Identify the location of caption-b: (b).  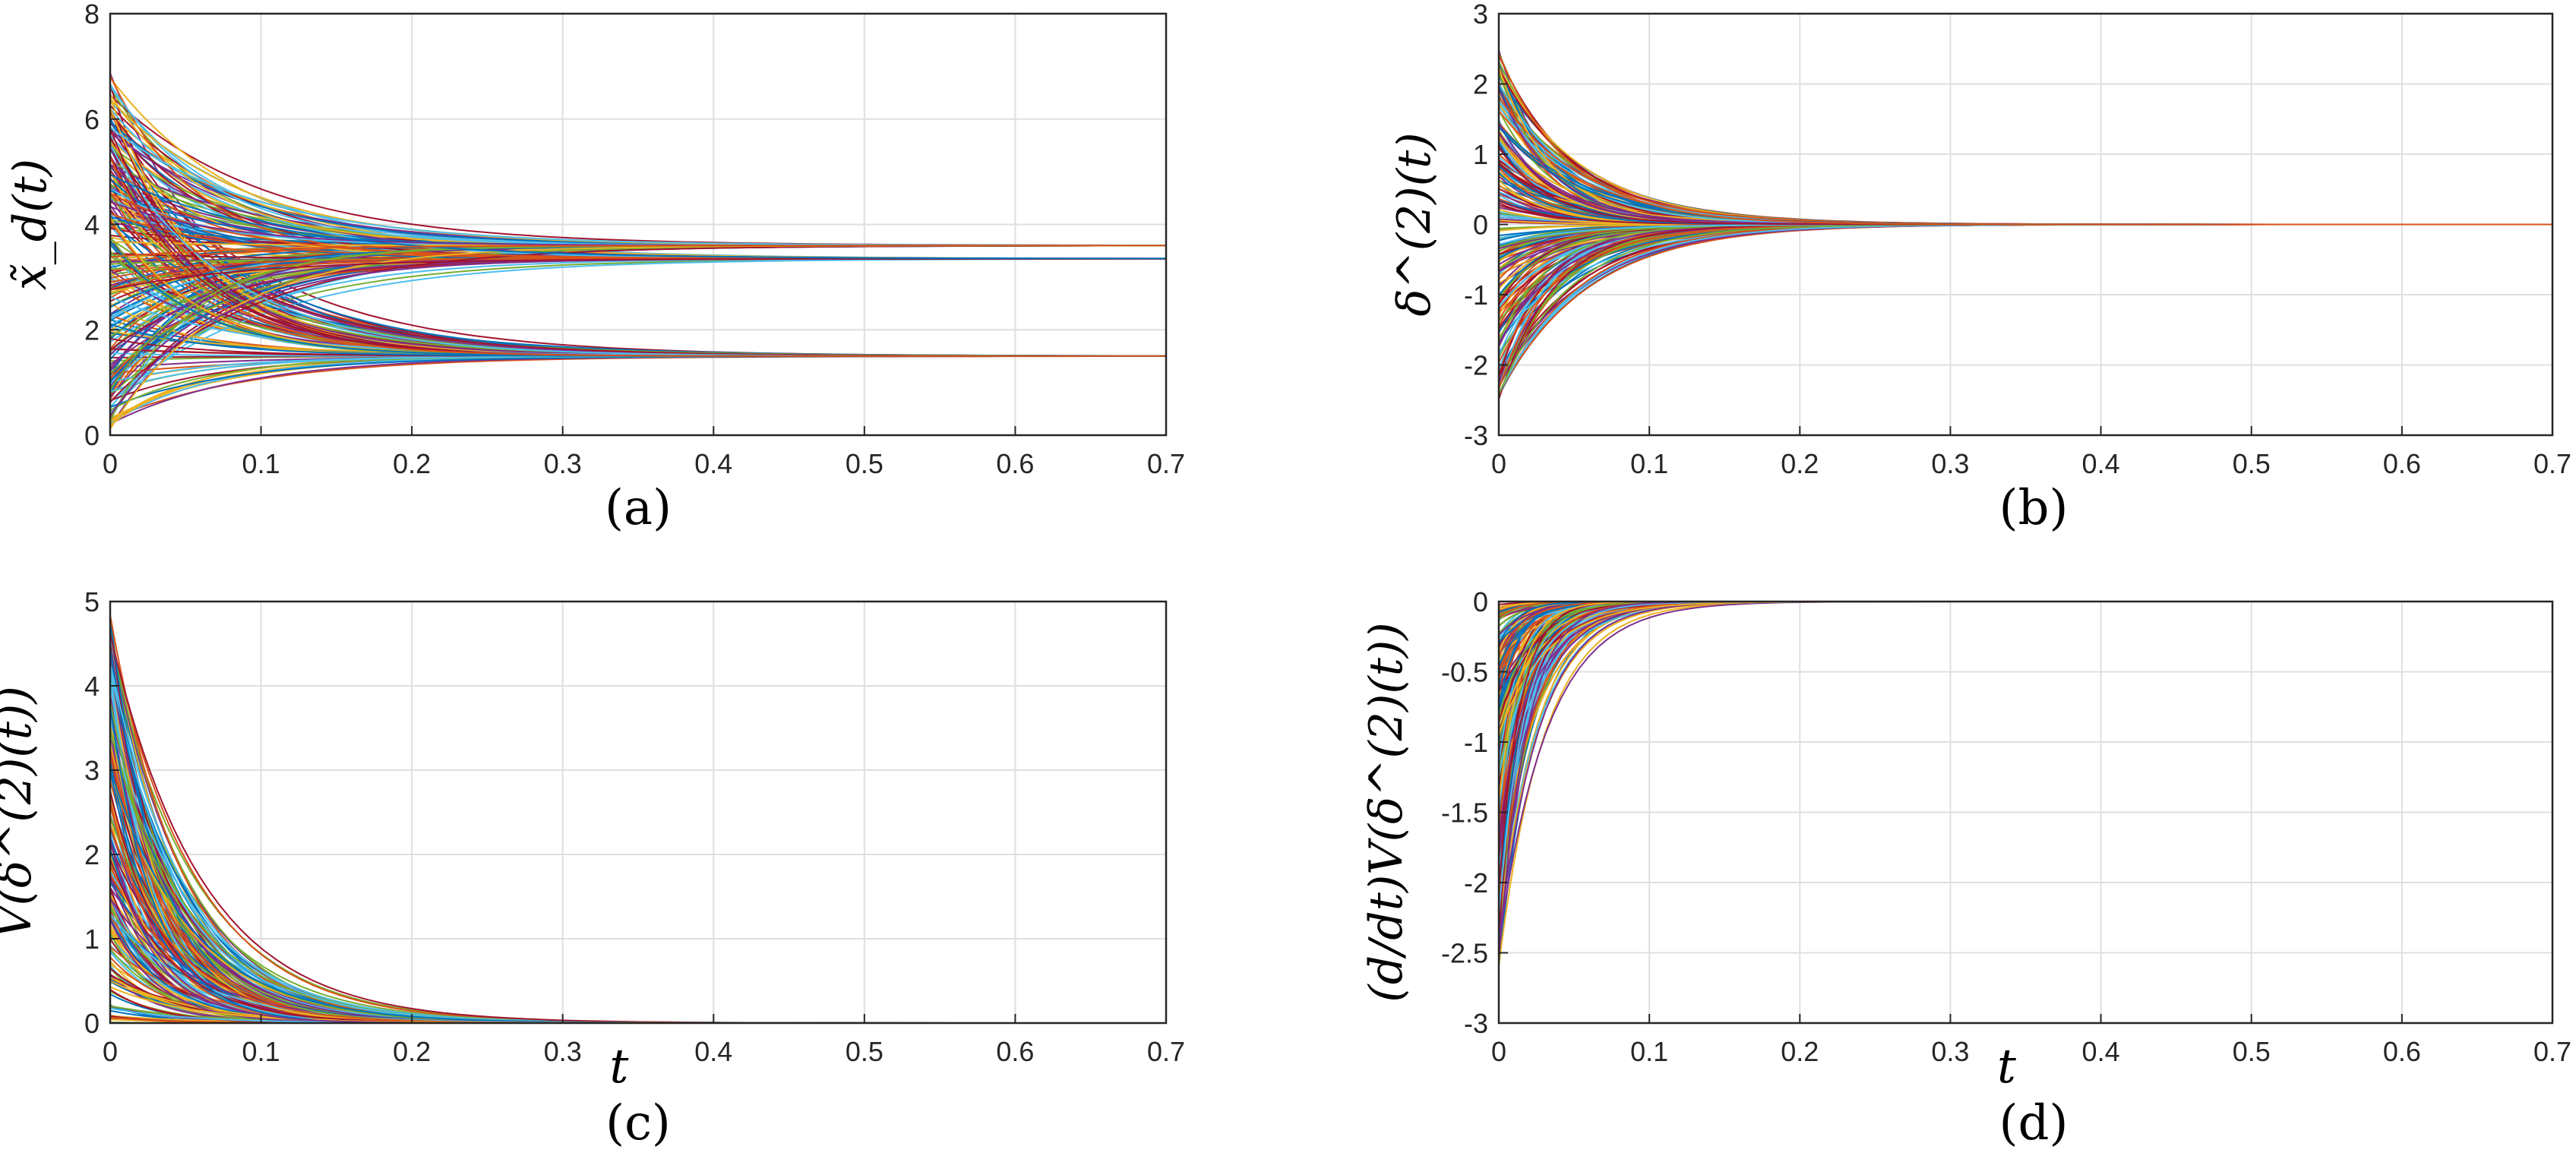
(2034, 508).